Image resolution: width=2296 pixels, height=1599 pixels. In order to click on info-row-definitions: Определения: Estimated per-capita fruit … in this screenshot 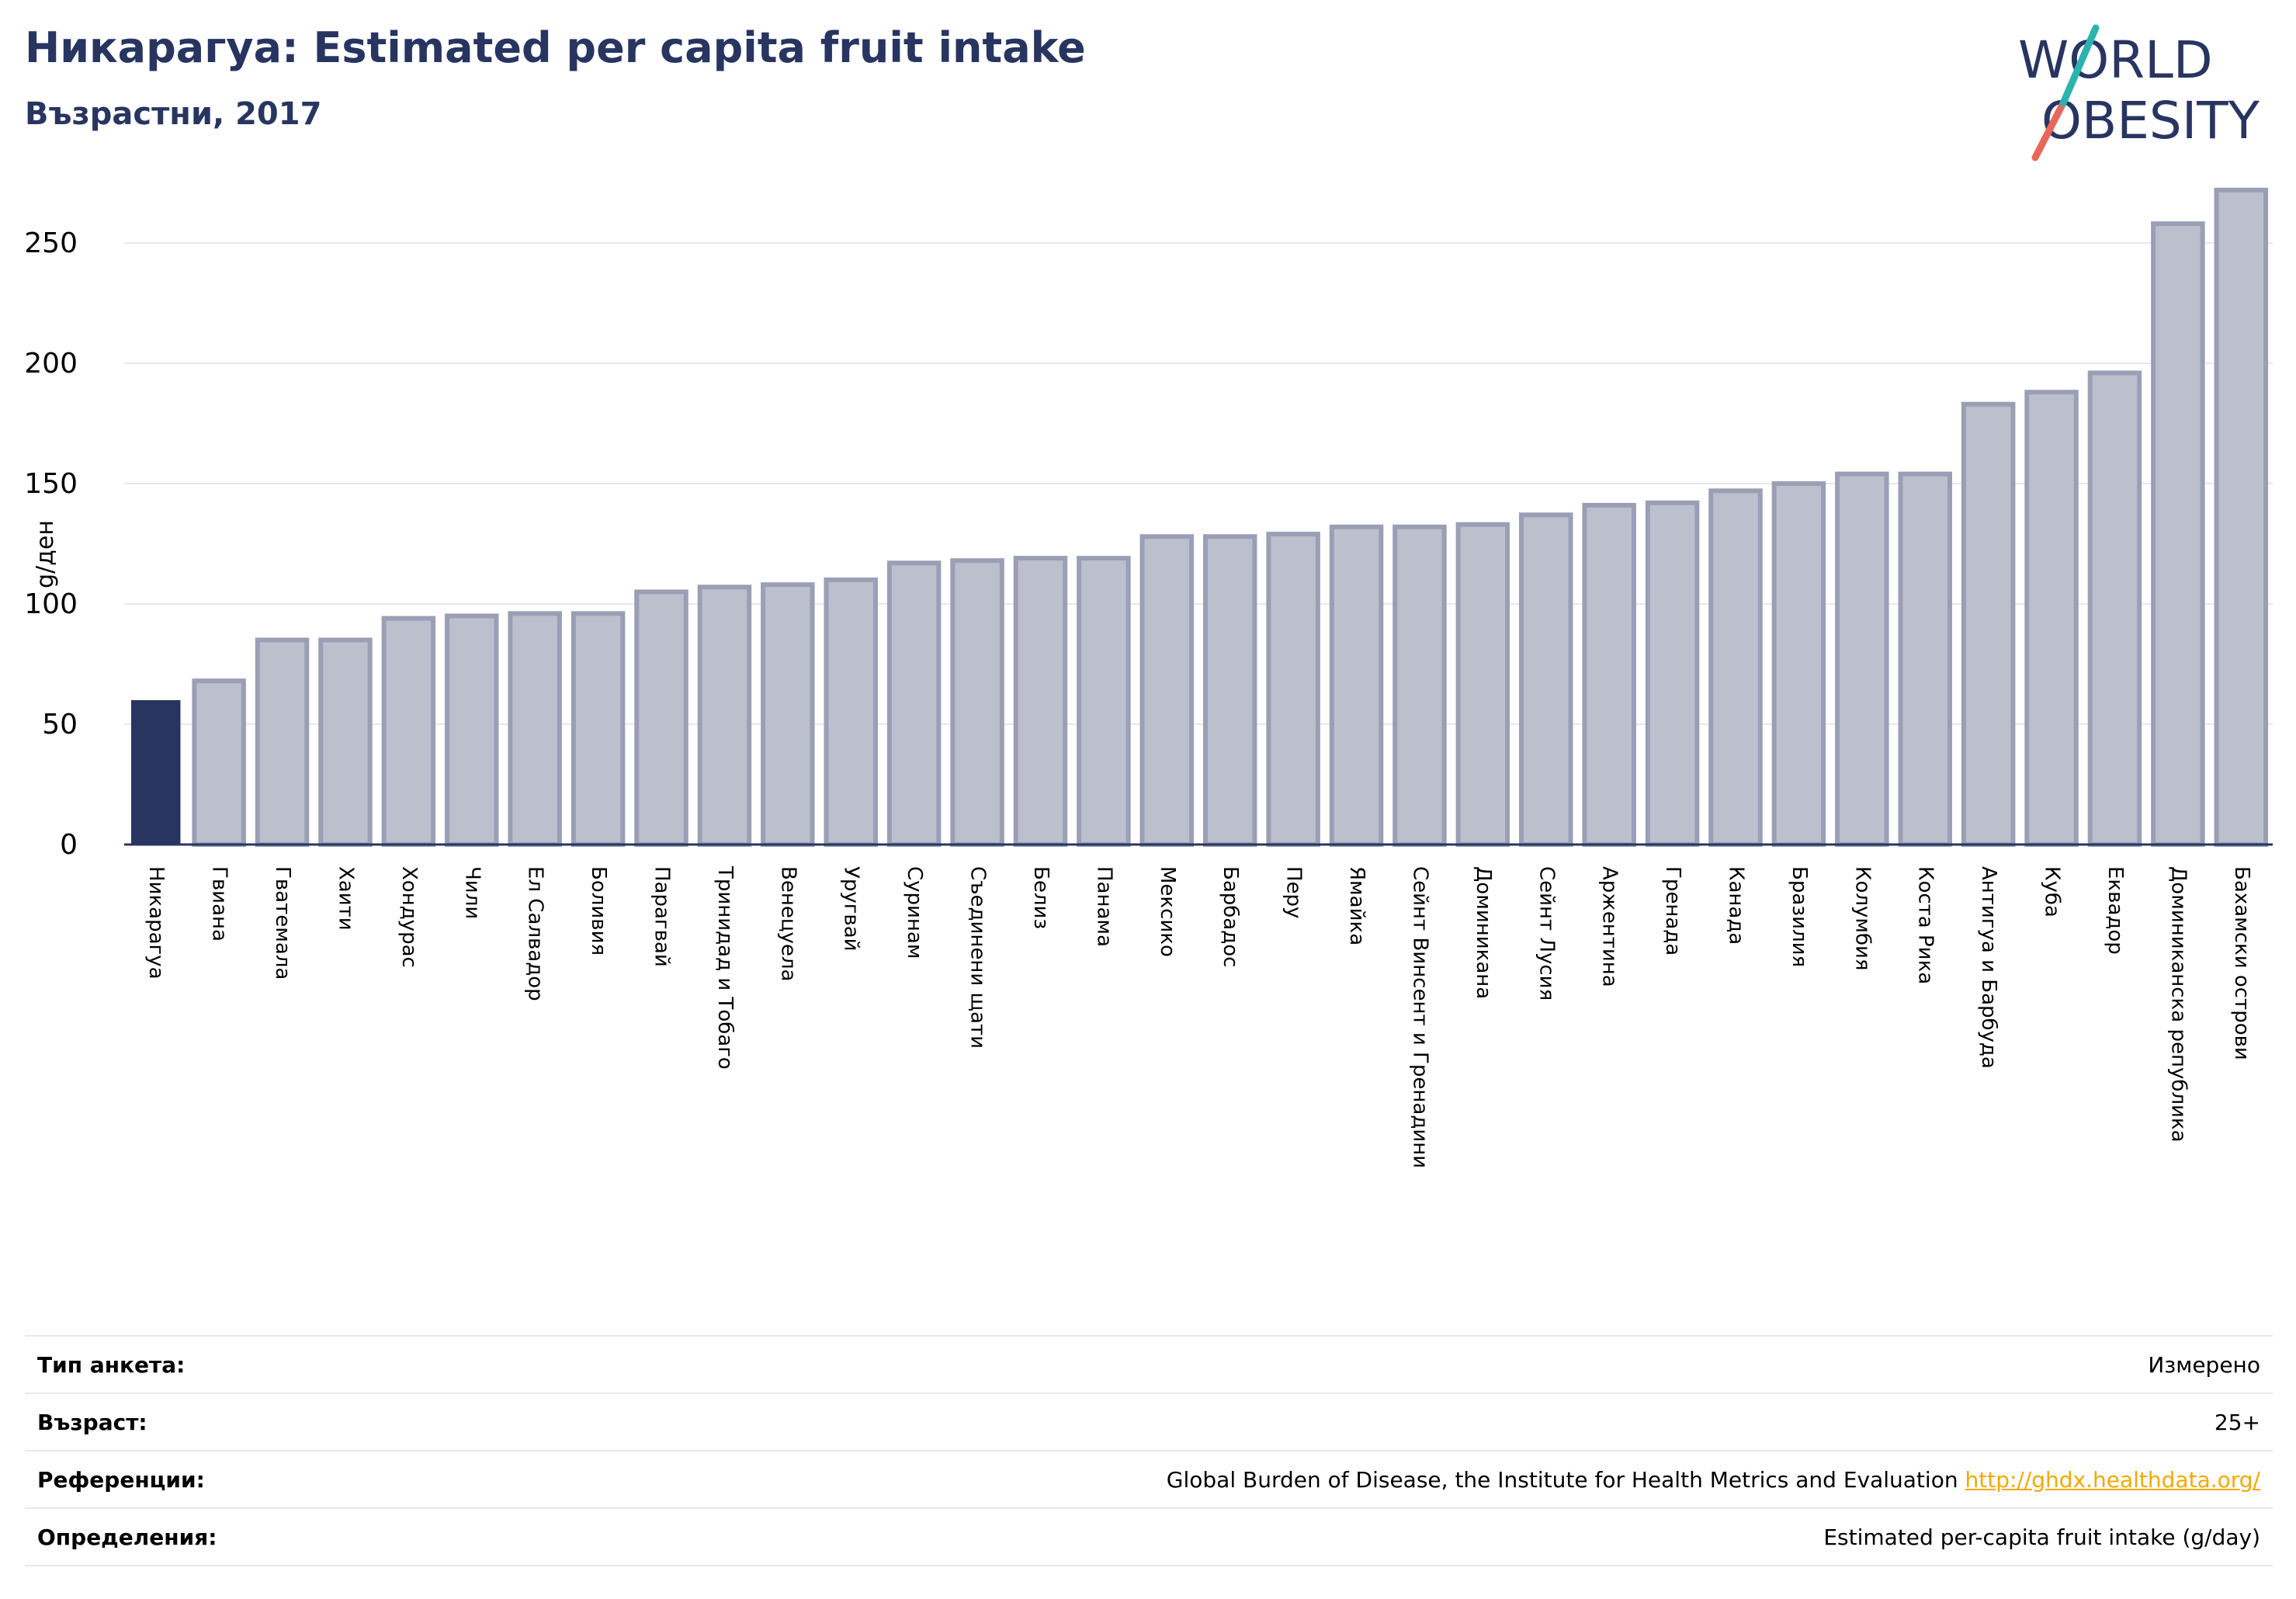, I will do `click(1149, 1536)`.